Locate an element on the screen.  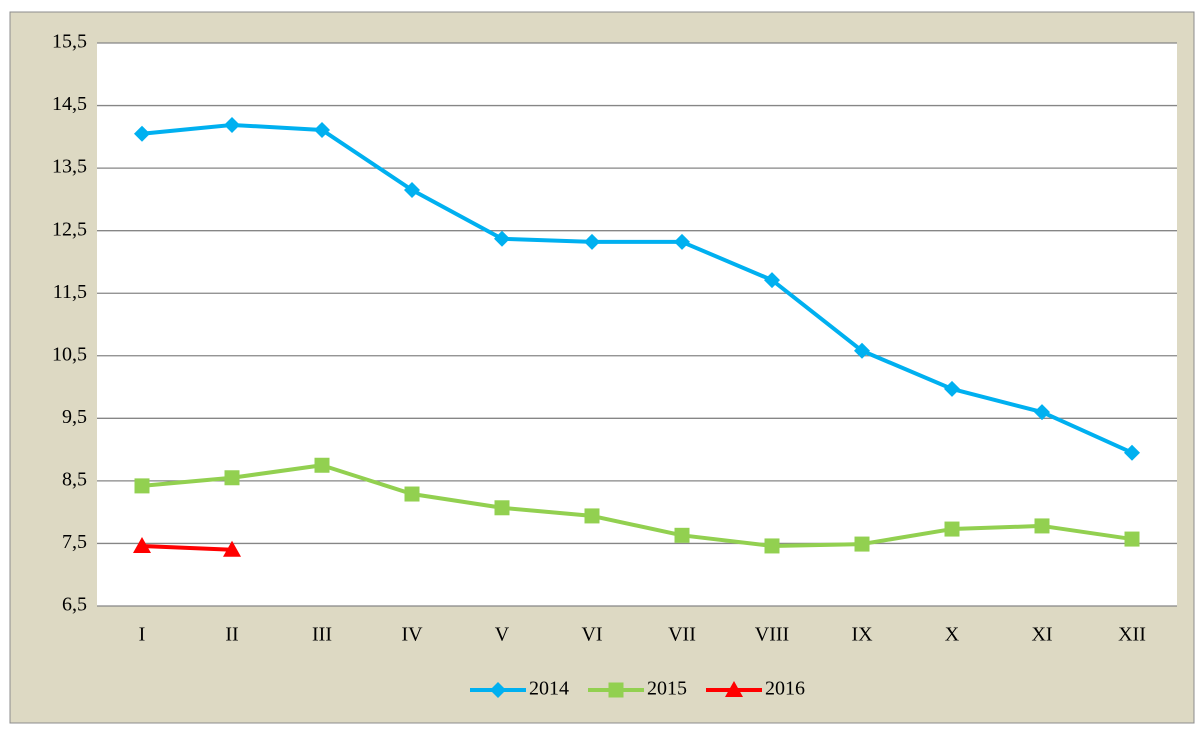
y-tick-label: 8,5 is located at coordinates (74, 479).